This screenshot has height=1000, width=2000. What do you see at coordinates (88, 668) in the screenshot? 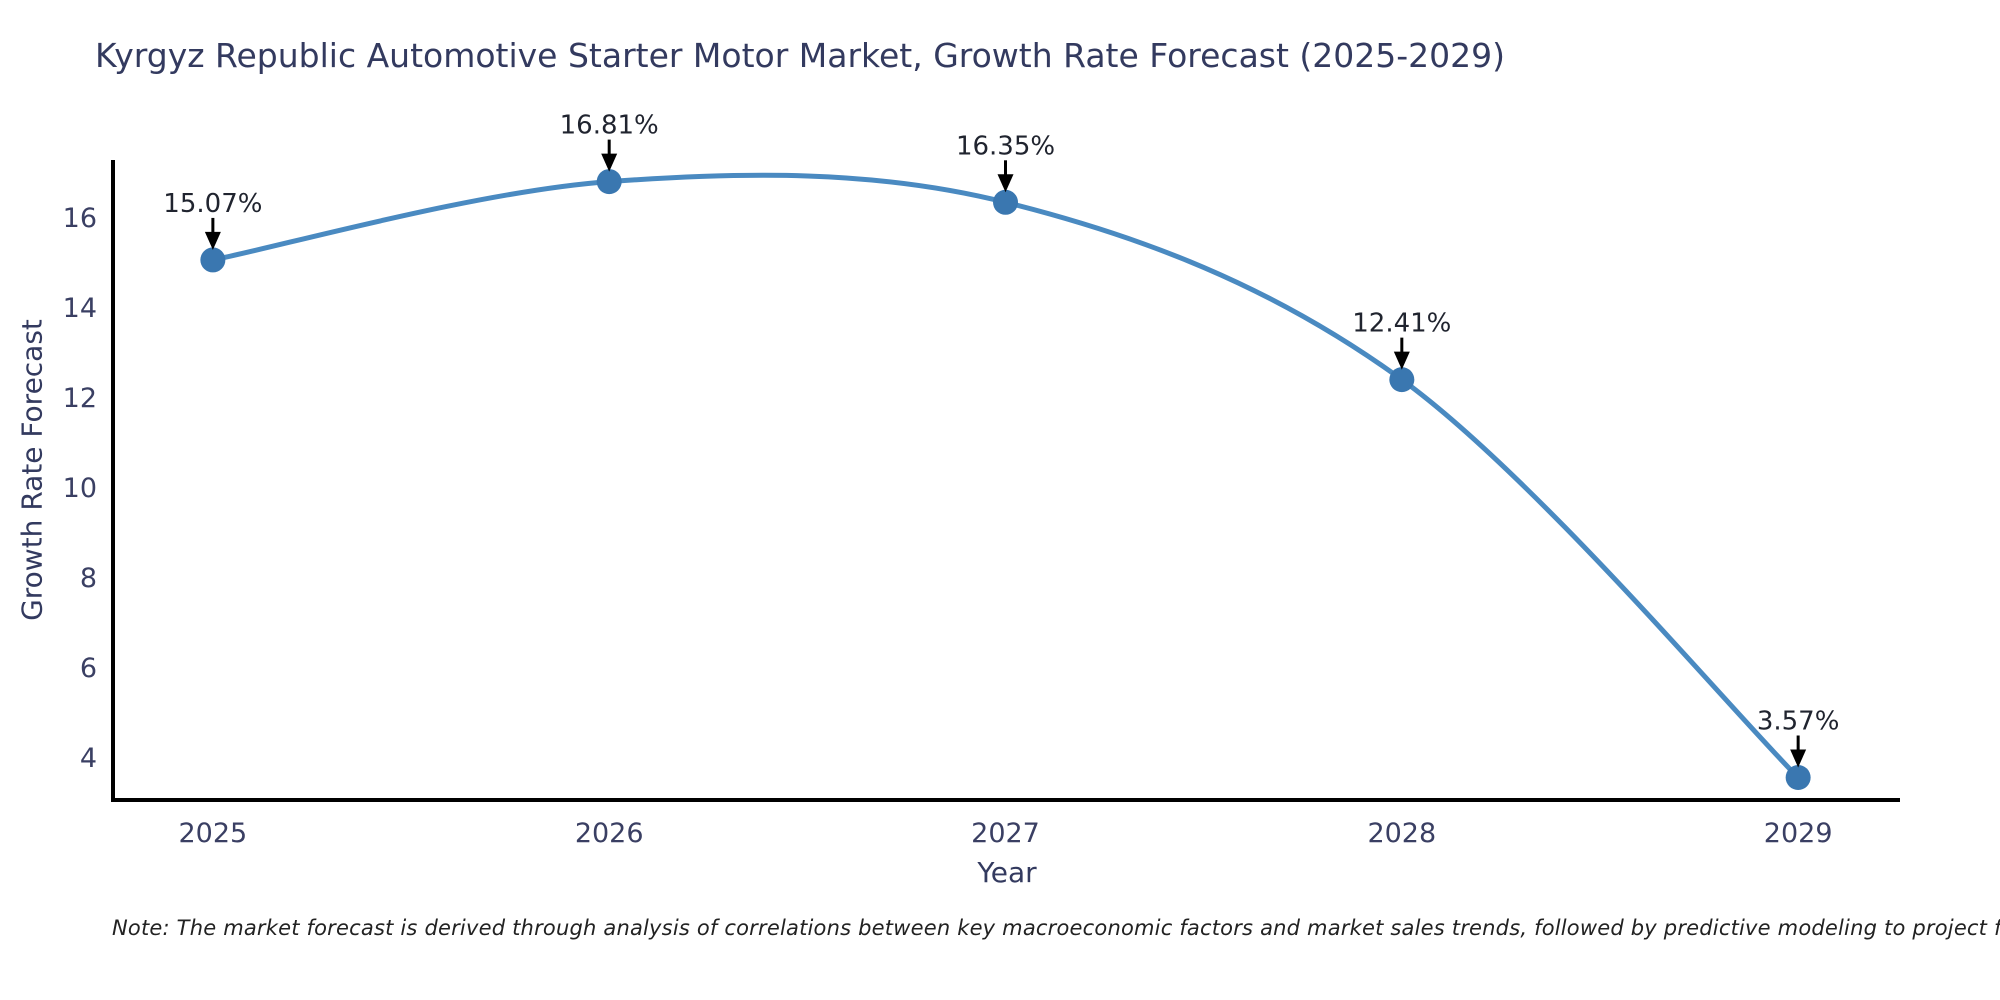
I see `y-tick-label: 6` at bounding box center [88, 668].